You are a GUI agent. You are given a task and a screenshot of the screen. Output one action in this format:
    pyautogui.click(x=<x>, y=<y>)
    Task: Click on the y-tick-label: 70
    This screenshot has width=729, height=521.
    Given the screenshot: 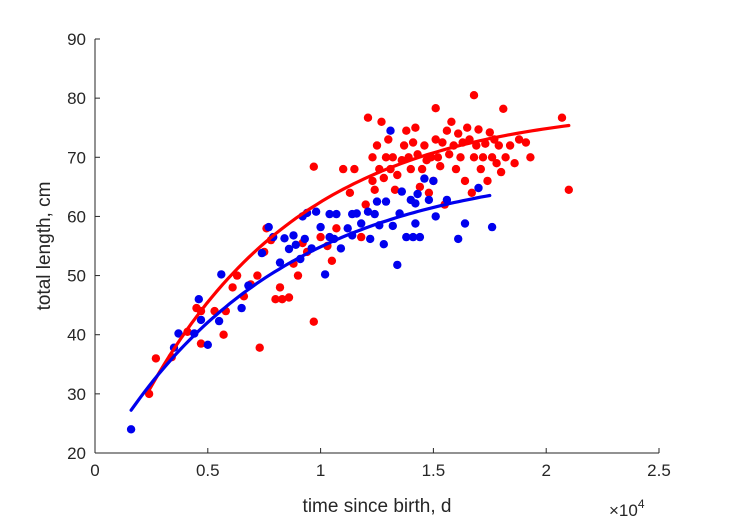 What is the action you would take?
    pyautogui.click(x=76, y=157)
    